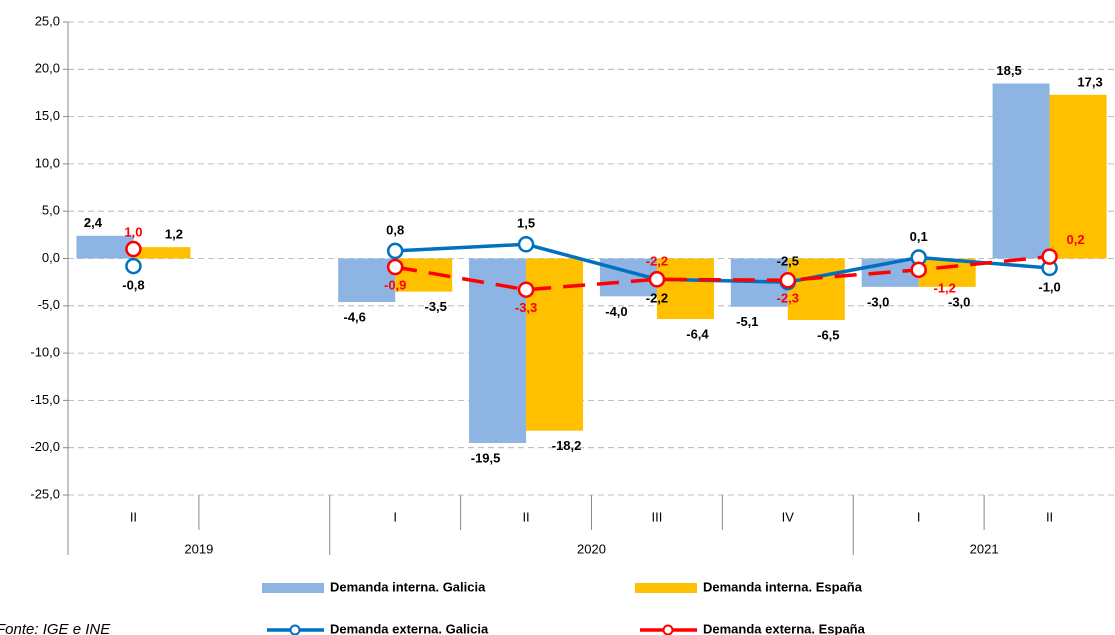 Image resolution: width=1115 pixels, height=635 pixels. Describe the element at coordinates (784, 628) in the screenshot. I see `legend-label: Demanda externa. España` at that location.